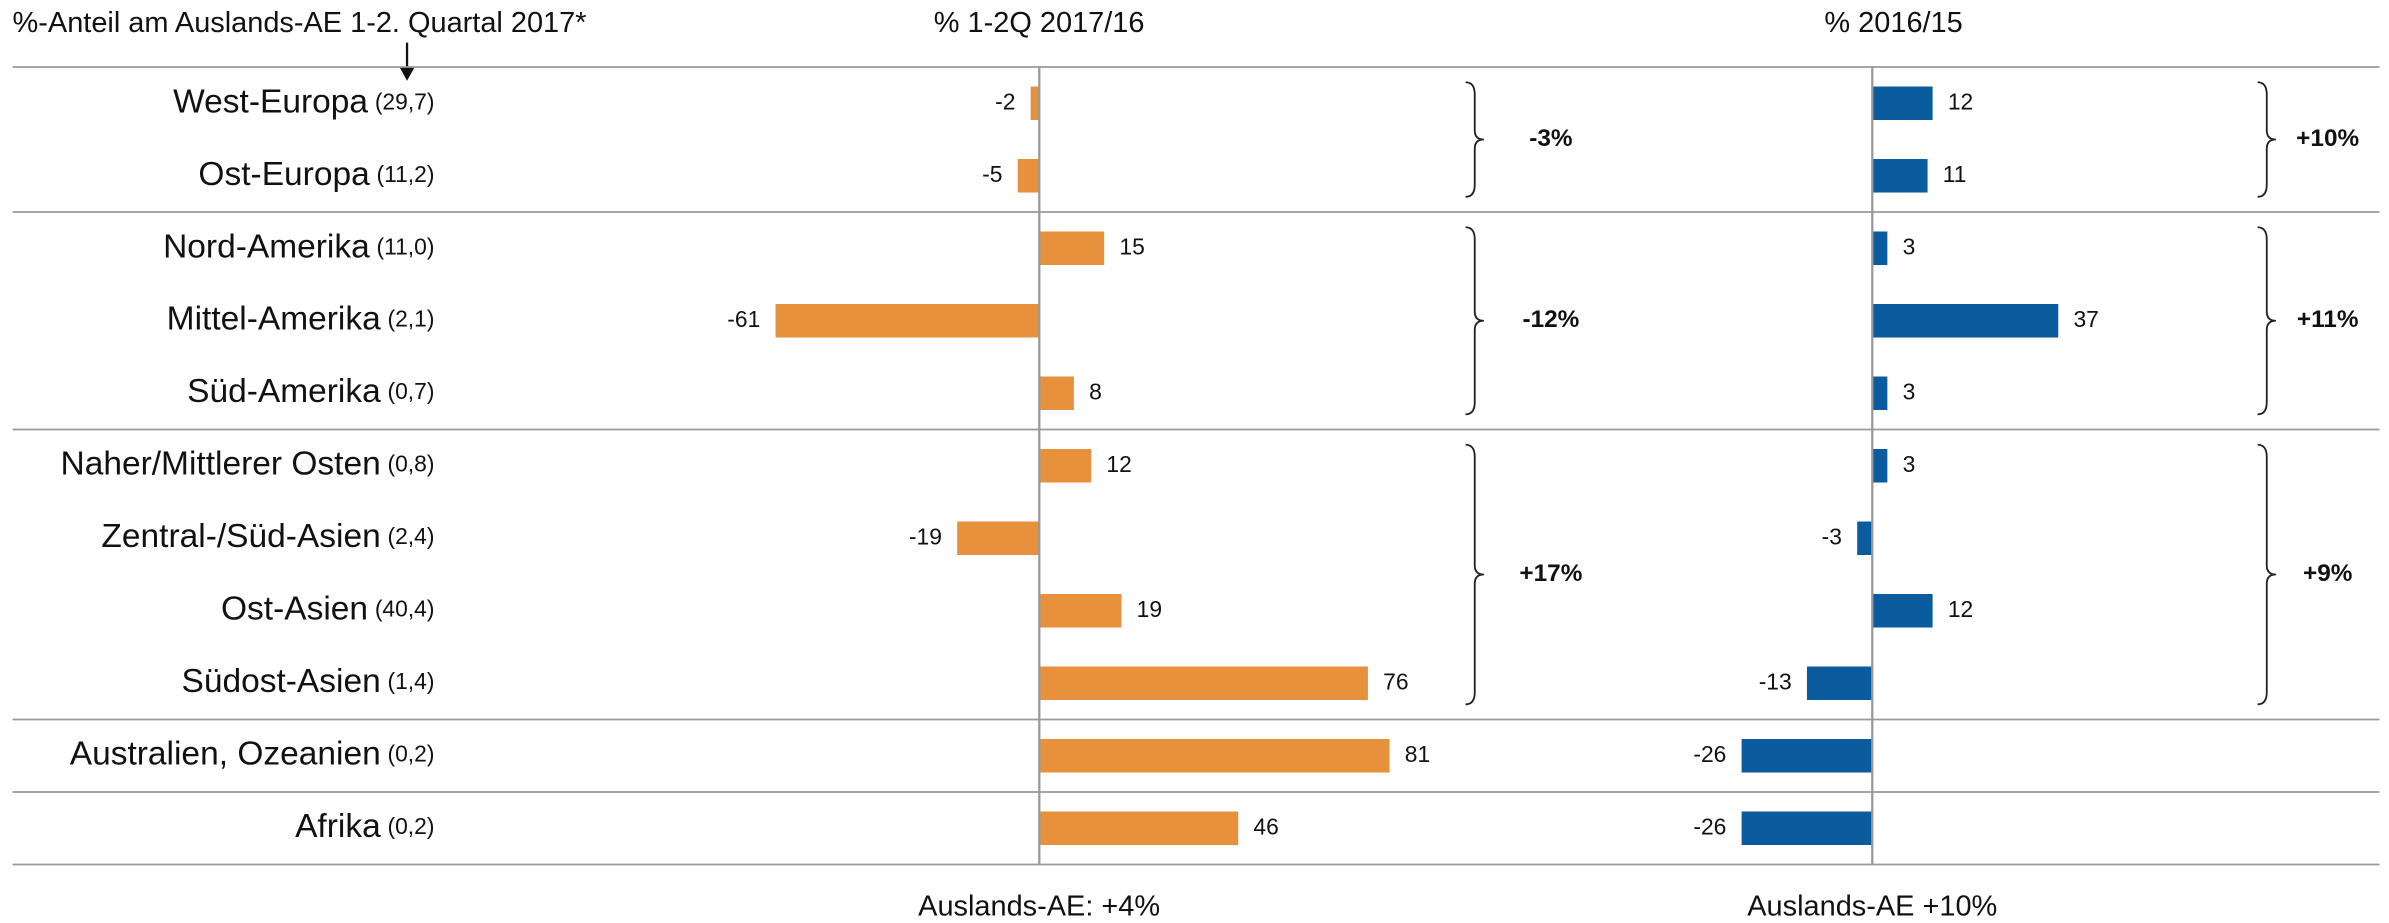 The image size is (2389, 923). What do you see at coordinates (270, 101) in the screenshot?
I see `category-name: West-Europa` at bounding box center [270, 101].